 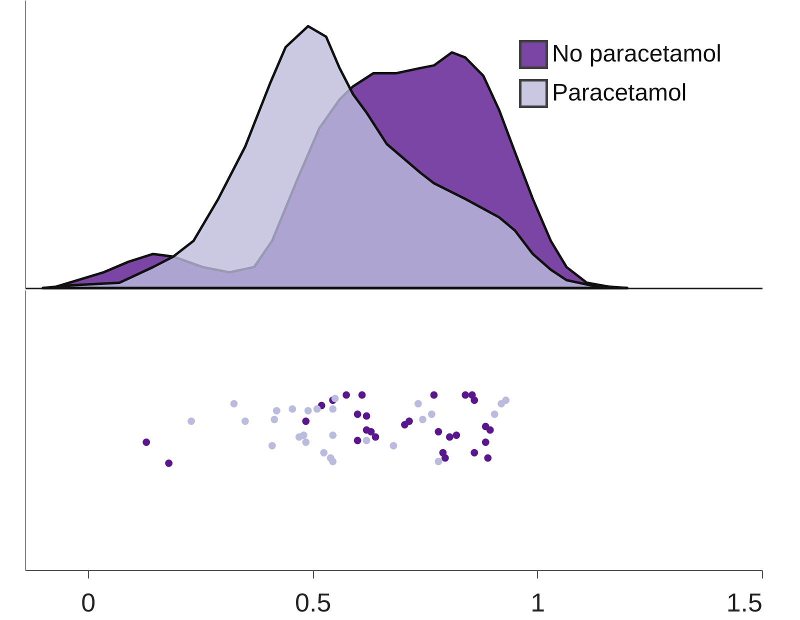 I want to click on x-tick-label: 1.5, so click(x=744, y=603).